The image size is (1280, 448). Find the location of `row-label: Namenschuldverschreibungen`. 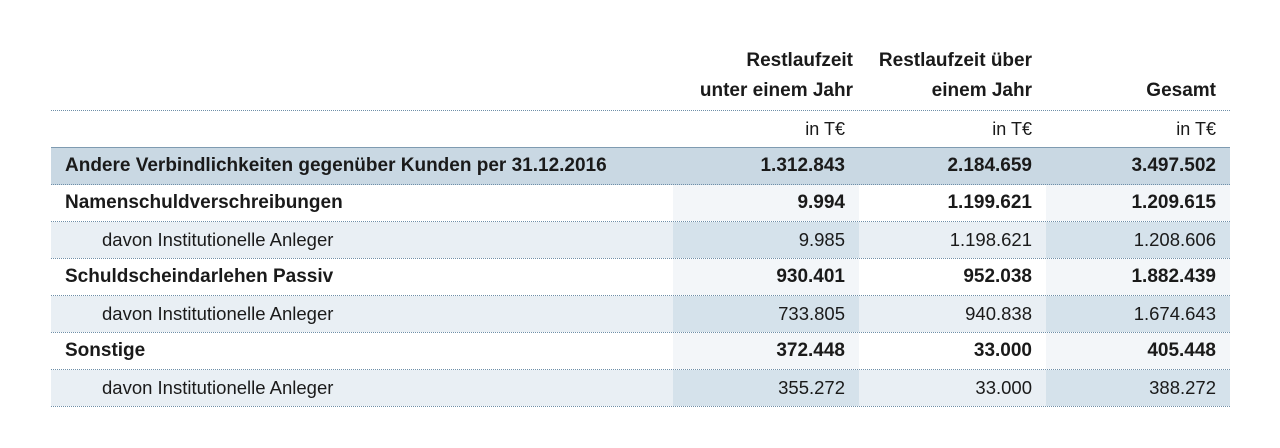

row-label: Namenschuldverschreibungen is located at coordinates (362, 203).